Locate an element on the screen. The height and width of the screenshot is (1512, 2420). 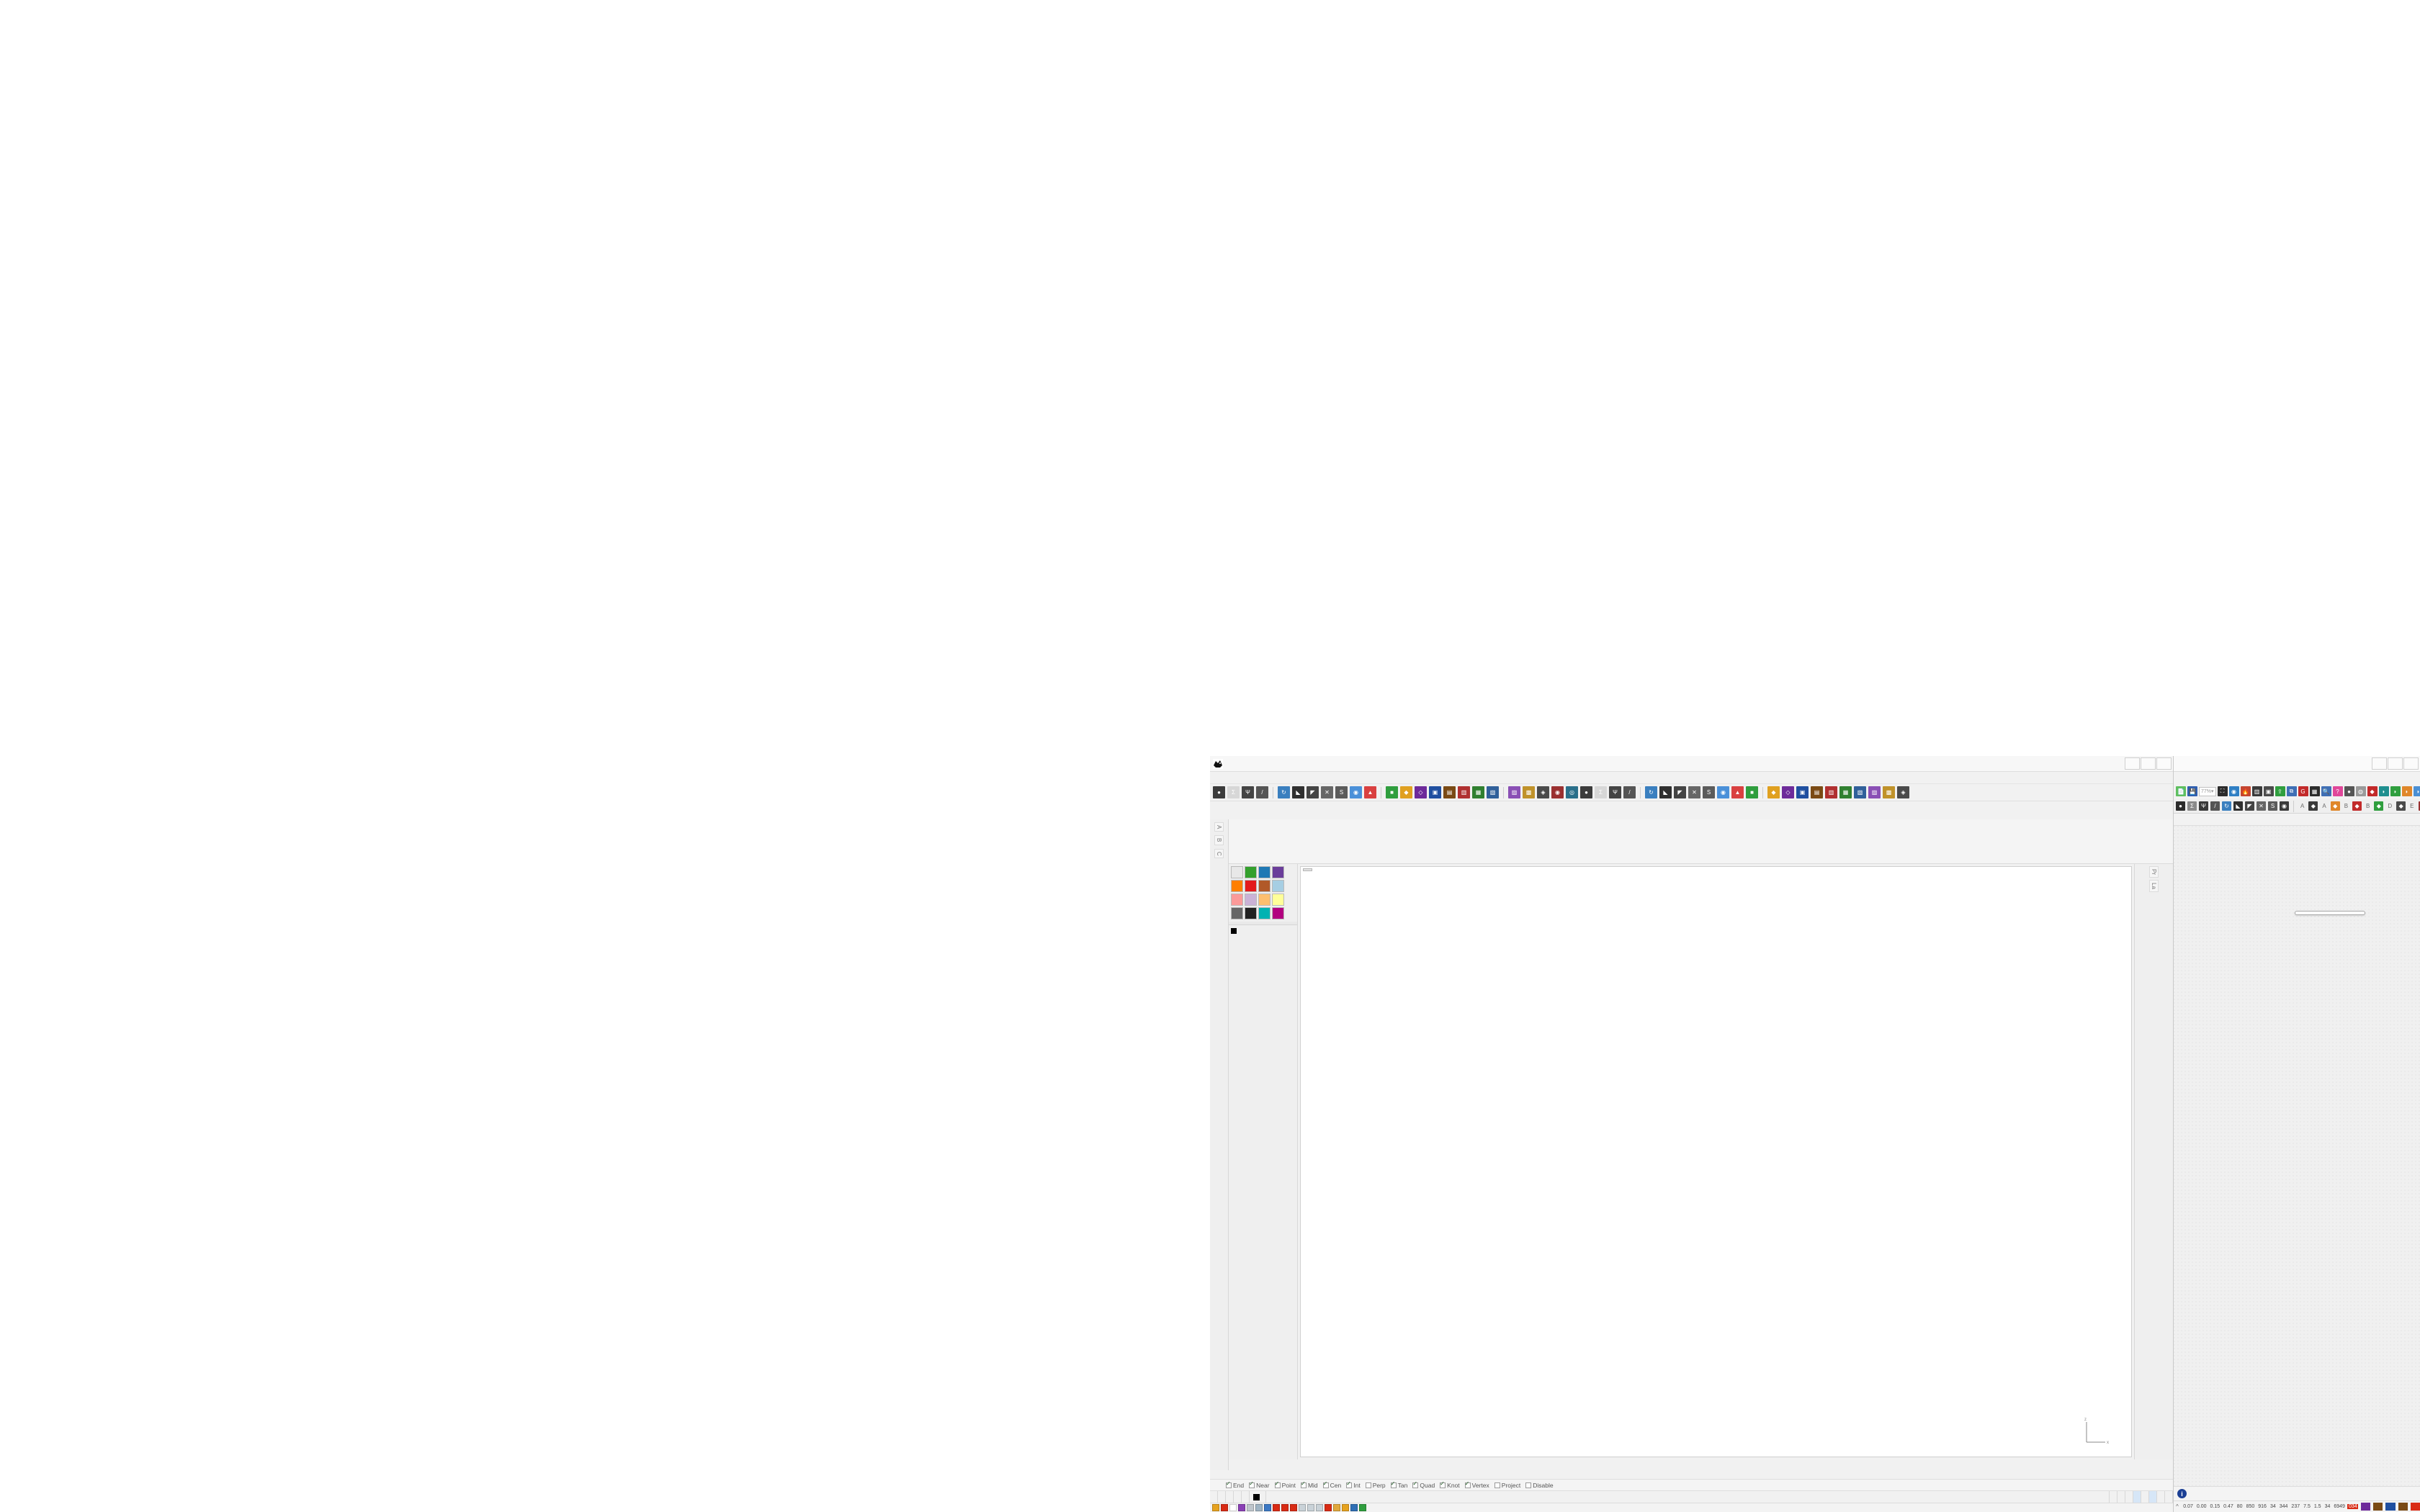
gh-tab-group-icon-1: ◆ is located at coordinates (2335, 806).